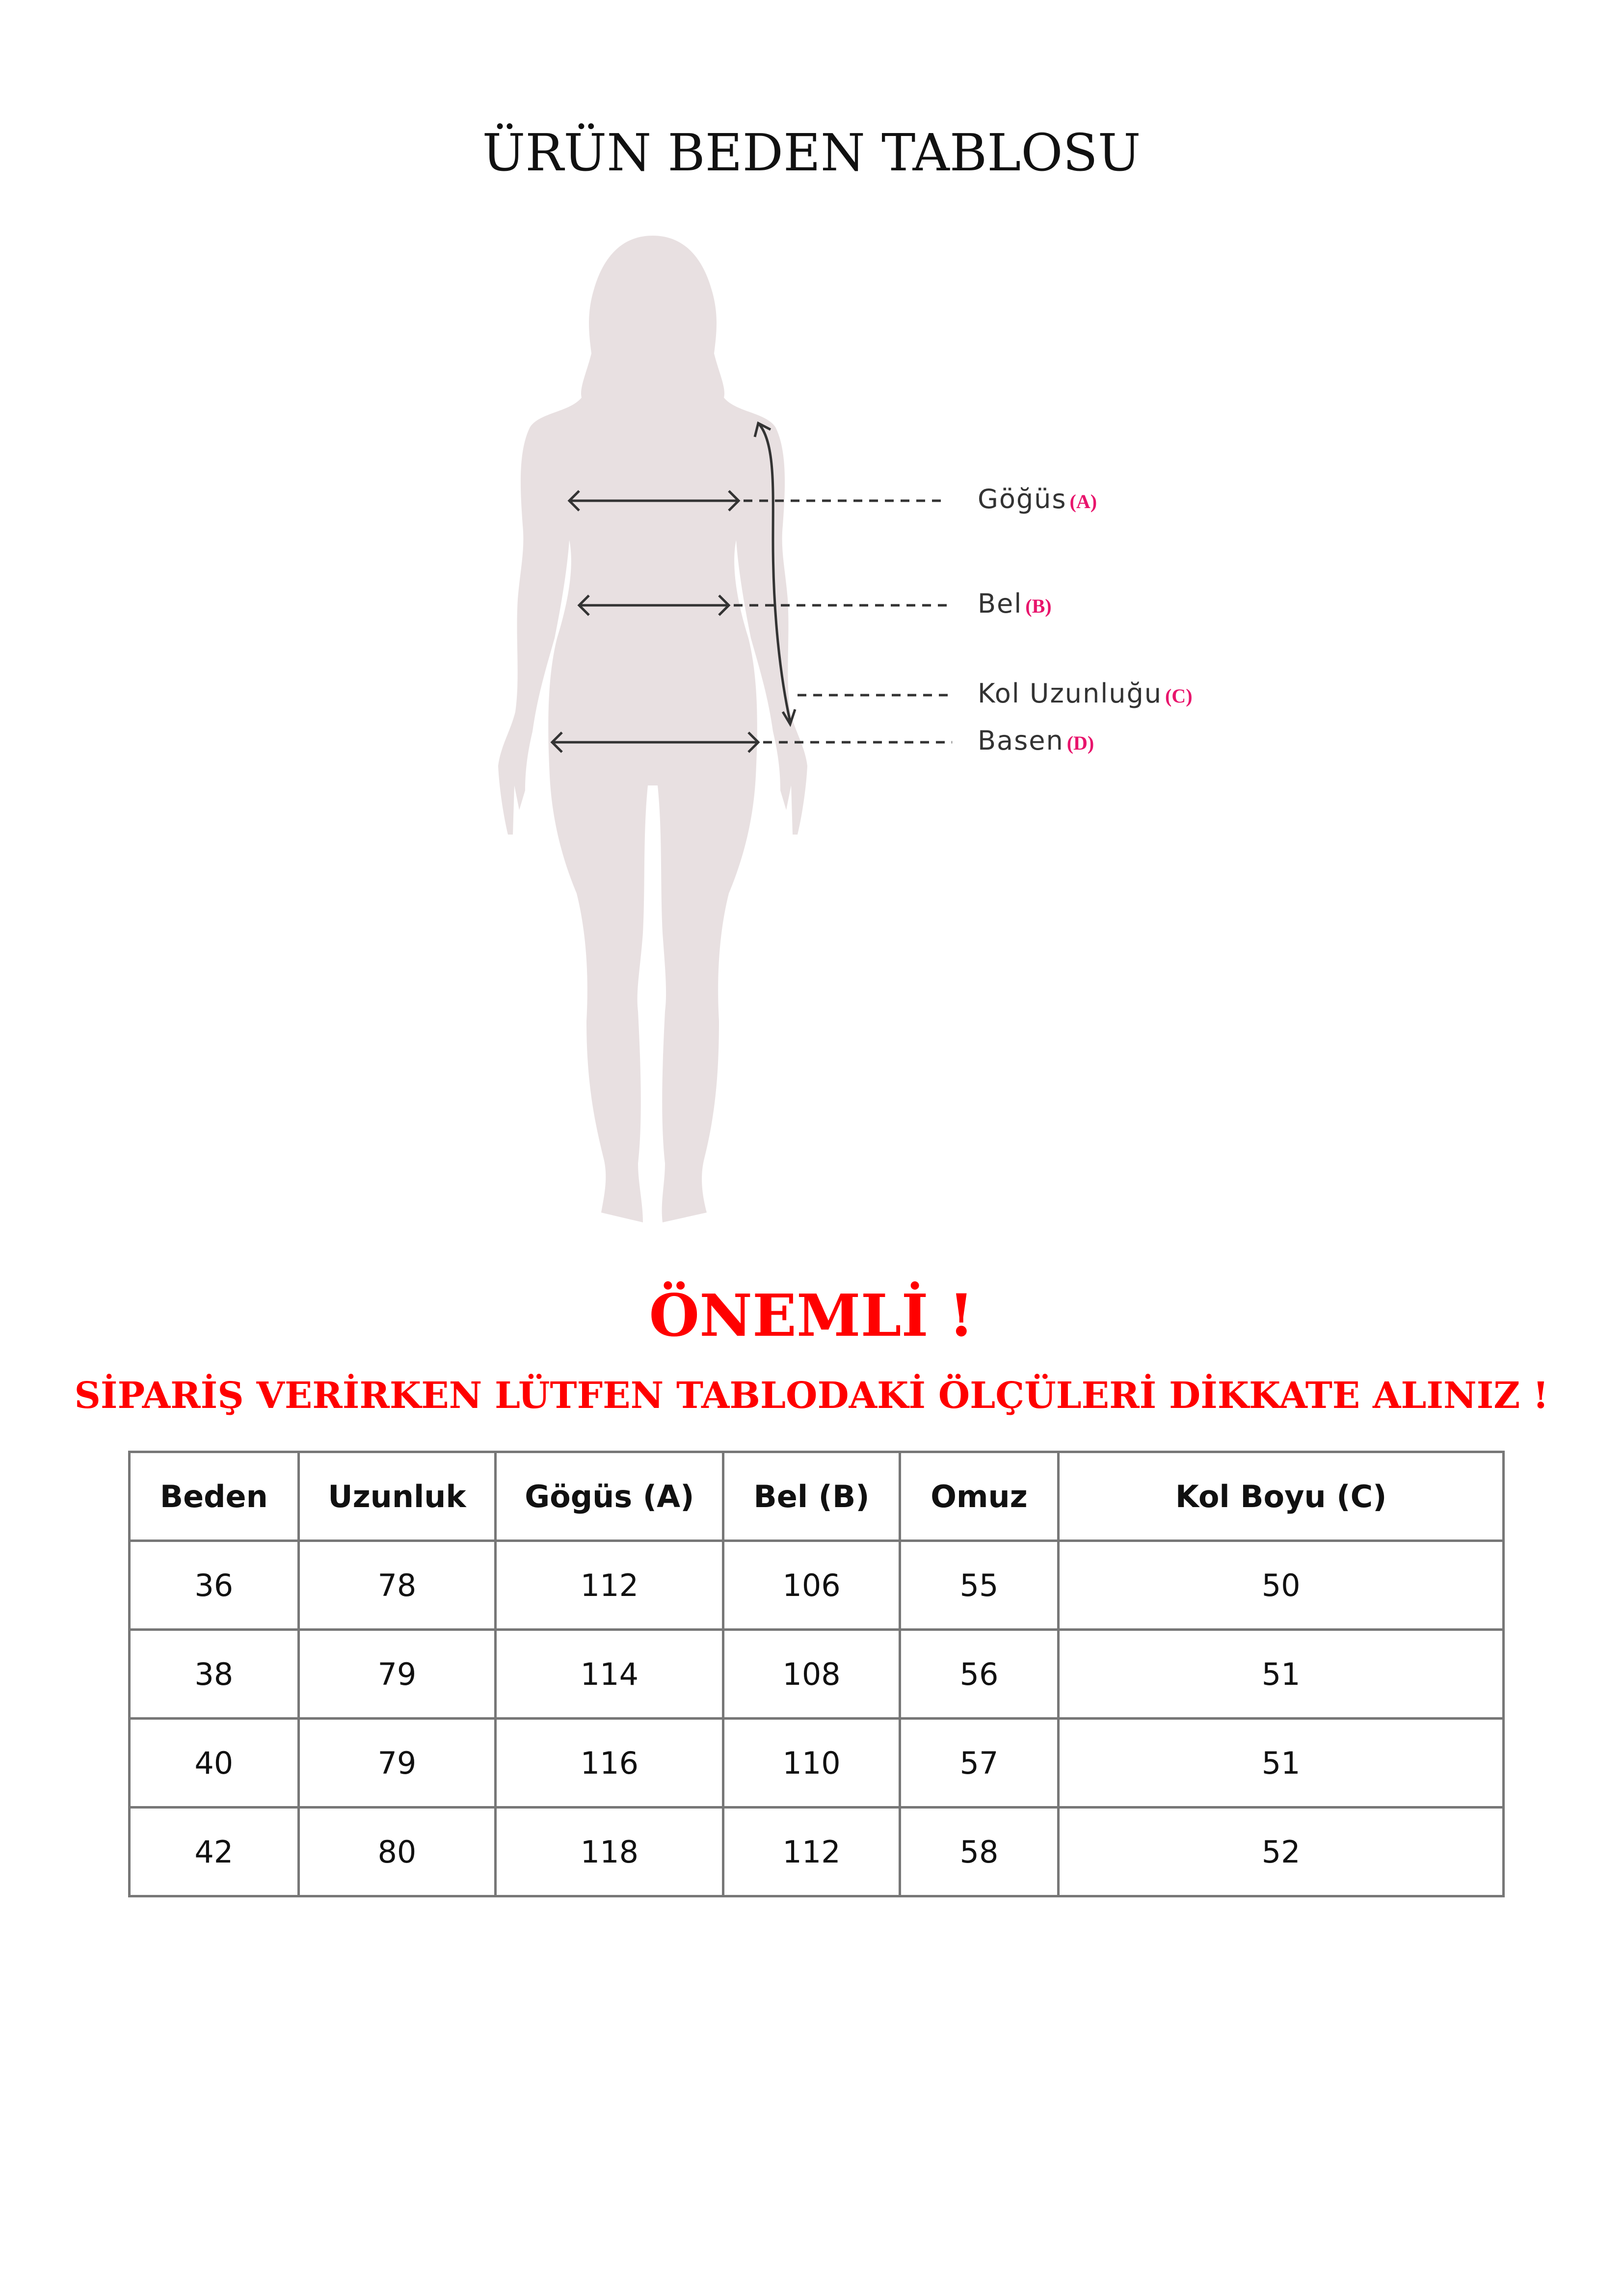 The width and height of the screenshot is (1623, 2296). I want to click on dashed-leader-lines, so click(843, 621).